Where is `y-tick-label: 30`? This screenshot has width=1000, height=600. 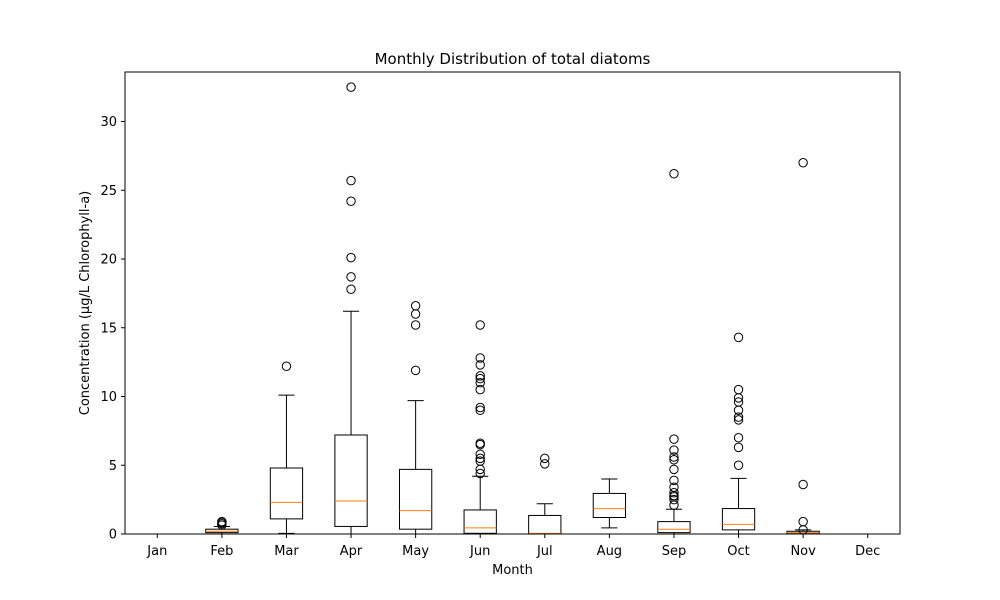
y-tick-label: 30 is located at coordinates (108, 122).